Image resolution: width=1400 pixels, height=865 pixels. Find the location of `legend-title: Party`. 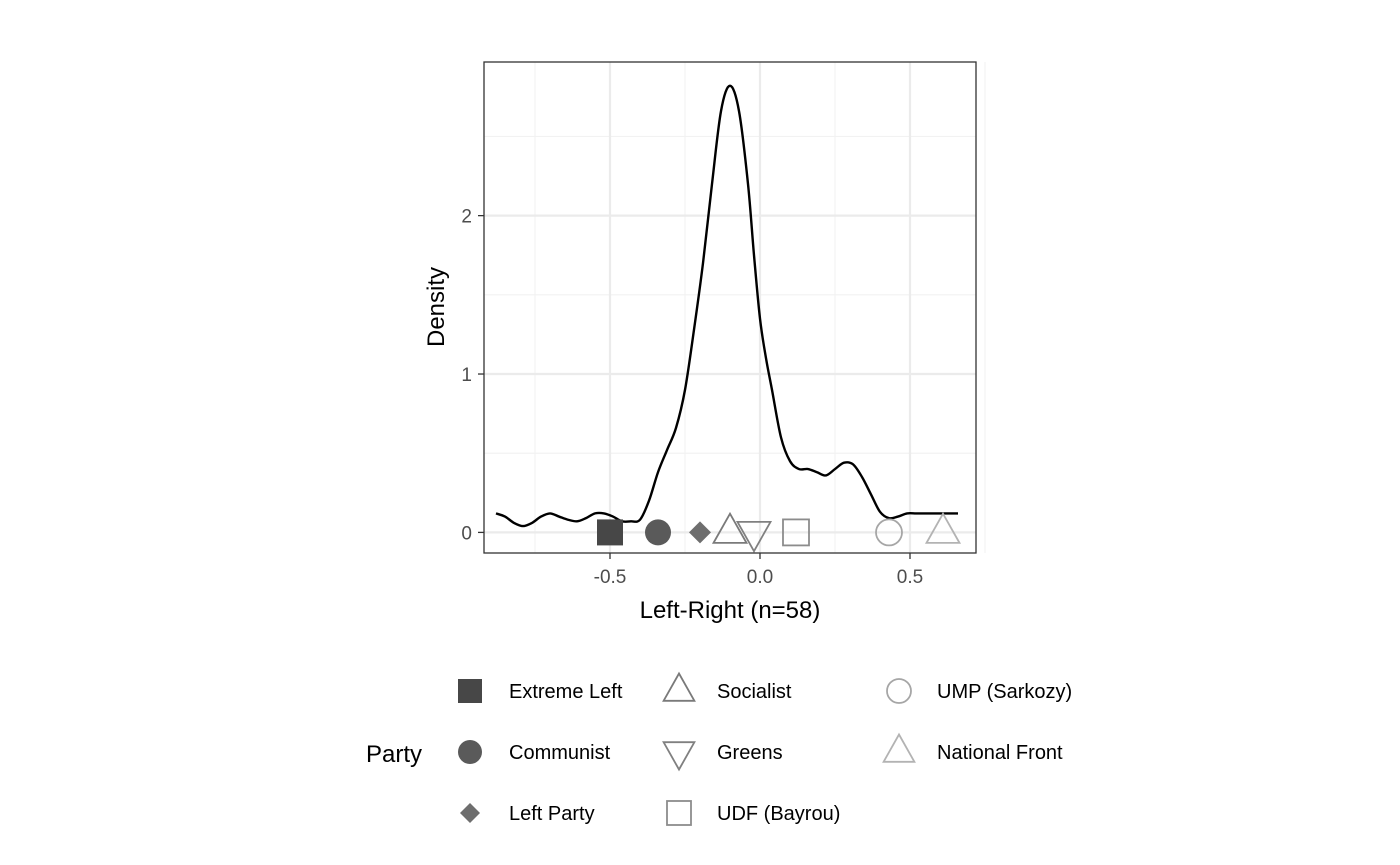

legend-title: Party is located at coordinates (394, 754).